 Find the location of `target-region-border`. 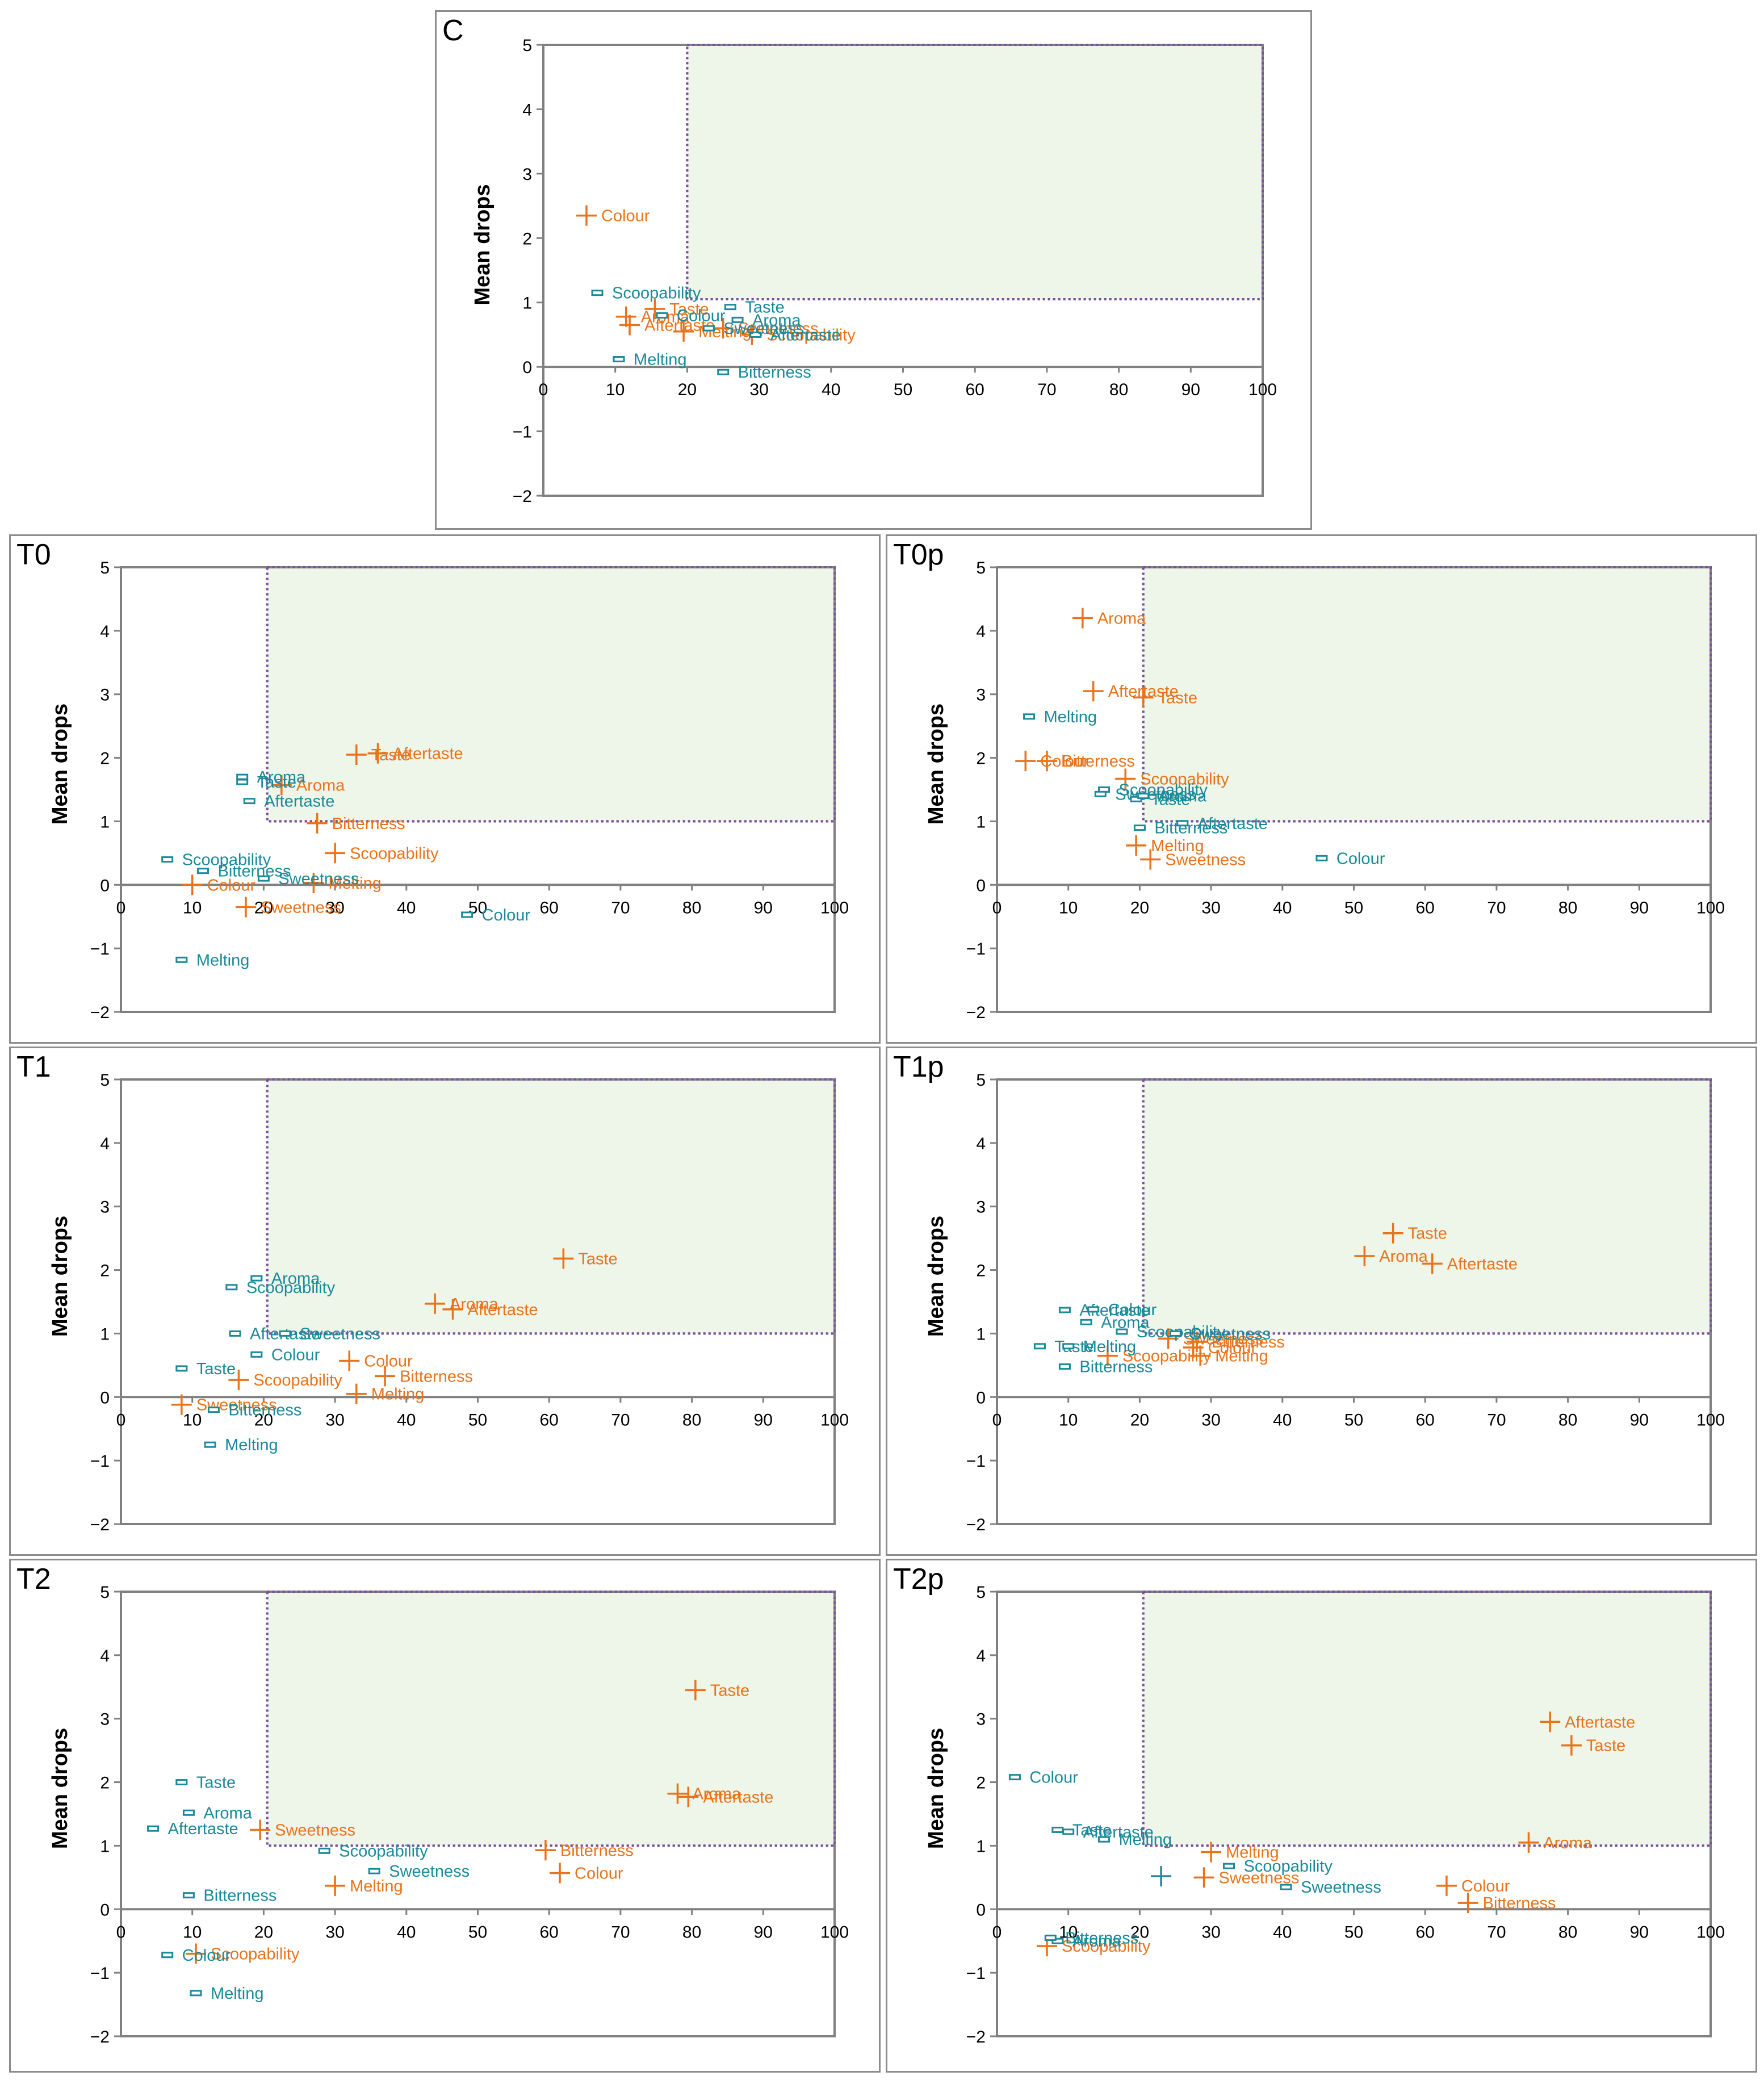

target-region-border is located at coordinates (1427, 1206).